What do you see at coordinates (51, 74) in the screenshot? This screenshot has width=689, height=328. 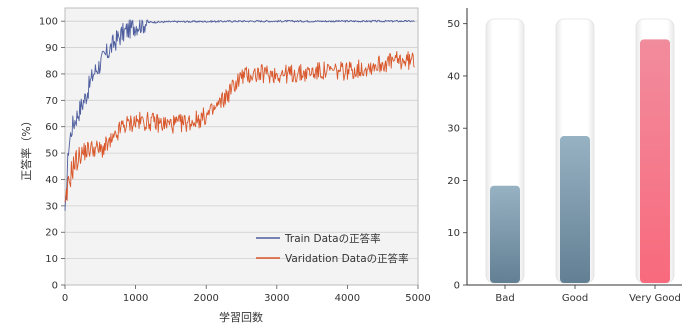 I see `y-tick-label: 80` at bounding box center [51, 74].